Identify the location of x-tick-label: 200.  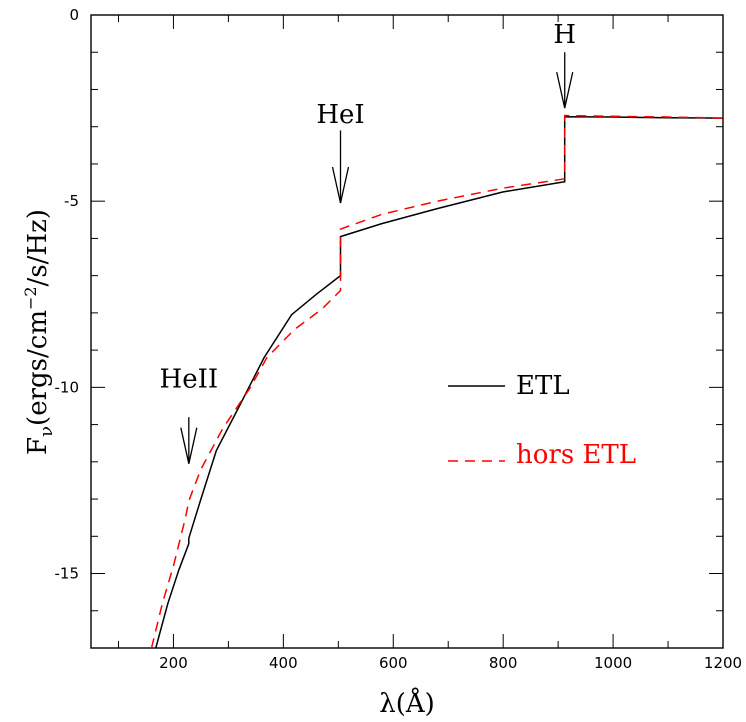
(173, 663).